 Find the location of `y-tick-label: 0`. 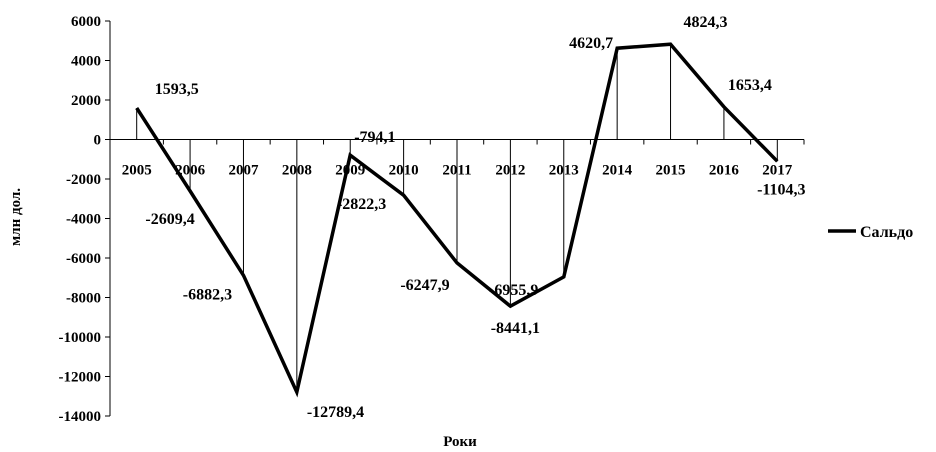

y-tick-label: 0 is located at coordinates (98, 141).